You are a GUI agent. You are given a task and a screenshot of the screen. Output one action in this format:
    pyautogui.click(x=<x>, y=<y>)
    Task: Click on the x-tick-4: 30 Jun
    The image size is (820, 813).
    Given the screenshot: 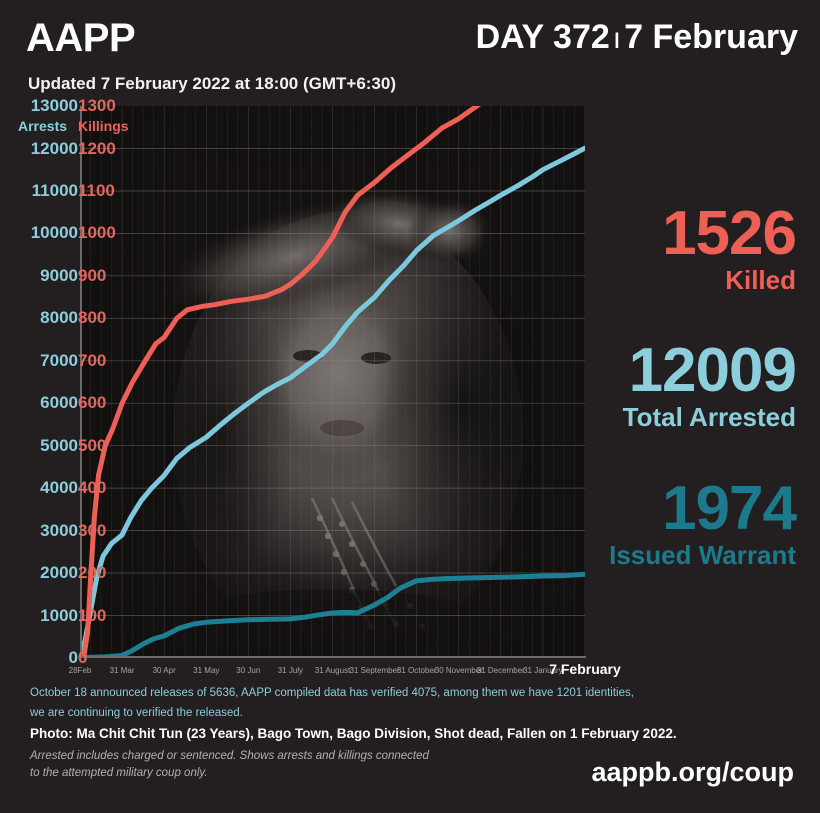 What is the action you would take?
    pyautogui.click(x=248, y=670)
    